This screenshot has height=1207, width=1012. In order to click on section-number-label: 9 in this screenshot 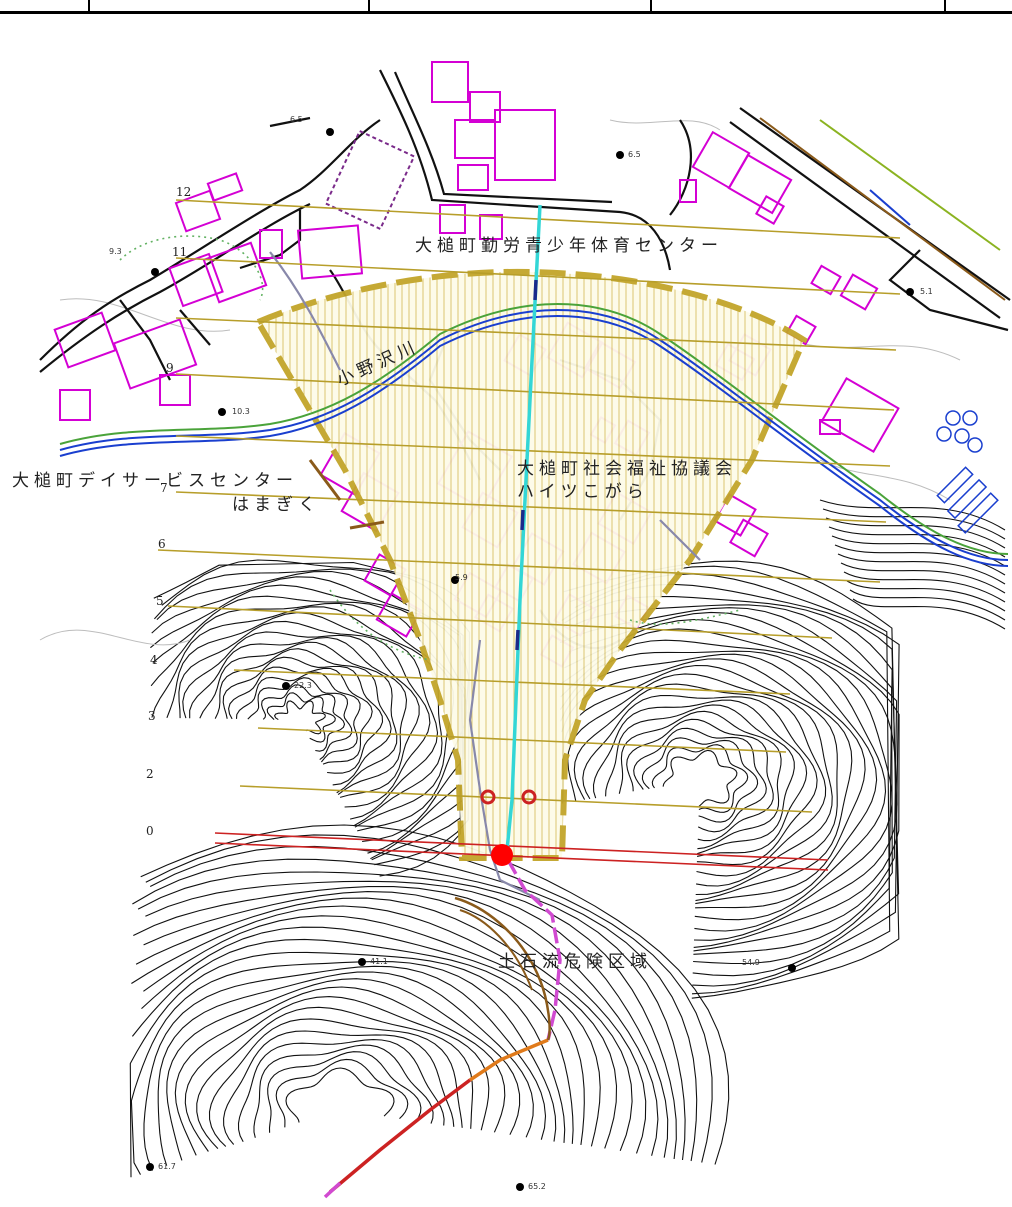, I will do `click(170, 368)`.